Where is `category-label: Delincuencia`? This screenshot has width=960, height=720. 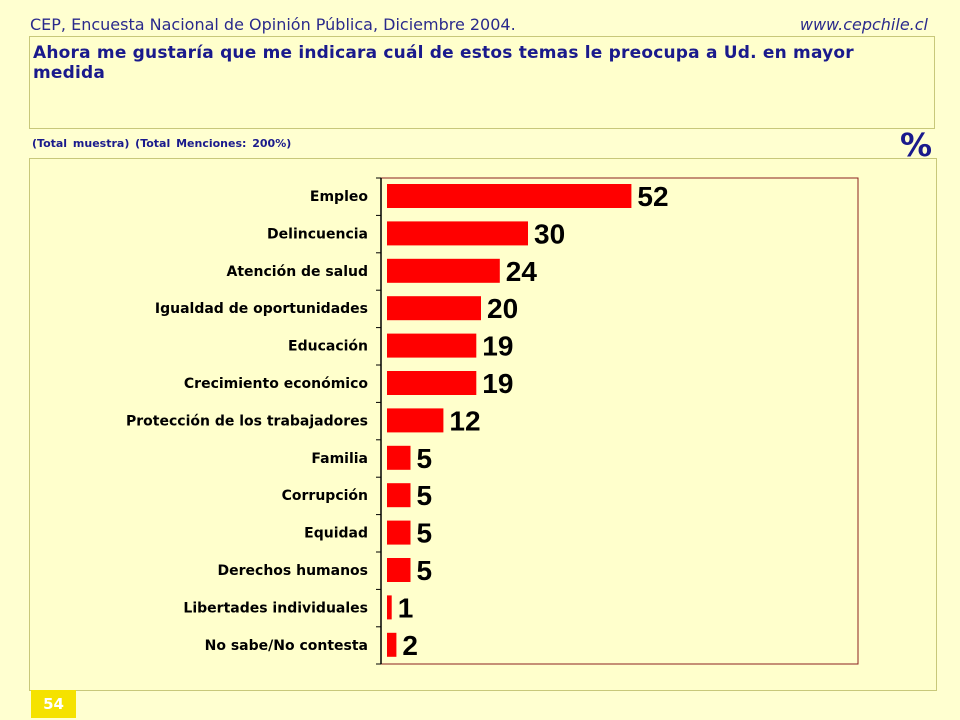
category-label: Delincuencia is located at coordinates (317, 234).